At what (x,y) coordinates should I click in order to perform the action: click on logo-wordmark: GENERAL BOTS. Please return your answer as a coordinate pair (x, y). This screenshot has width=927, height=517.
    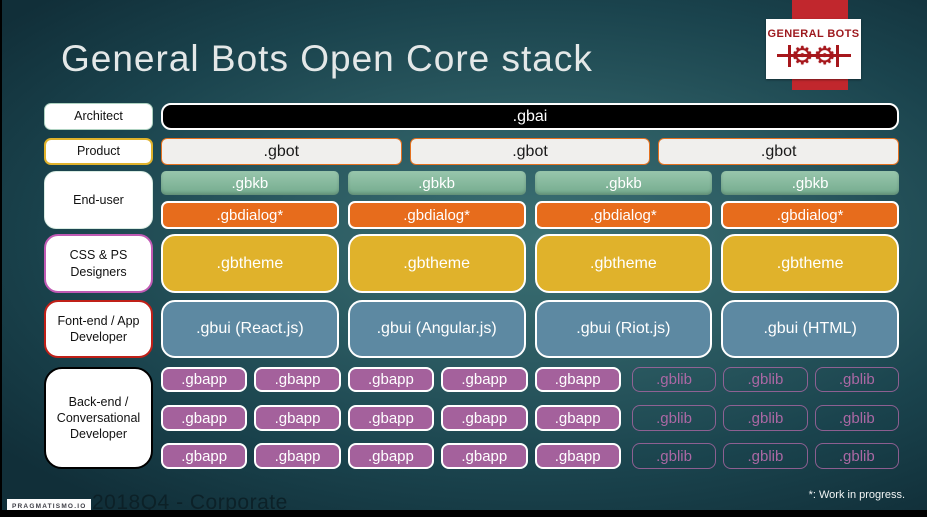
    Looking at the image, I should click on (813, 33).